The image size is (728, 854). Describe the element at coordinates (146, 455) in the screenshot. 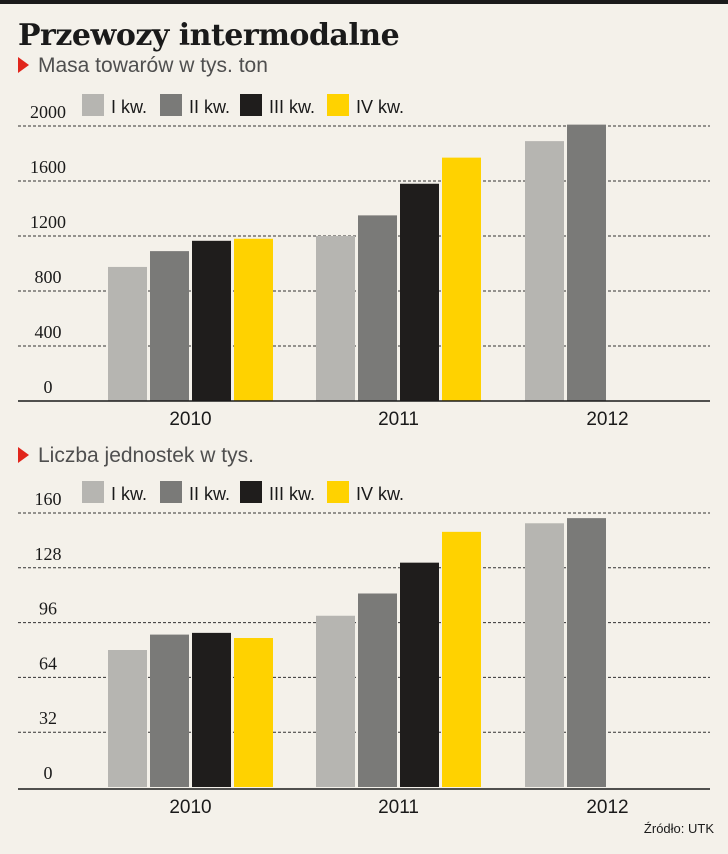

I see `chart-subtitle: Liczba jednostek w tys.` at that location.